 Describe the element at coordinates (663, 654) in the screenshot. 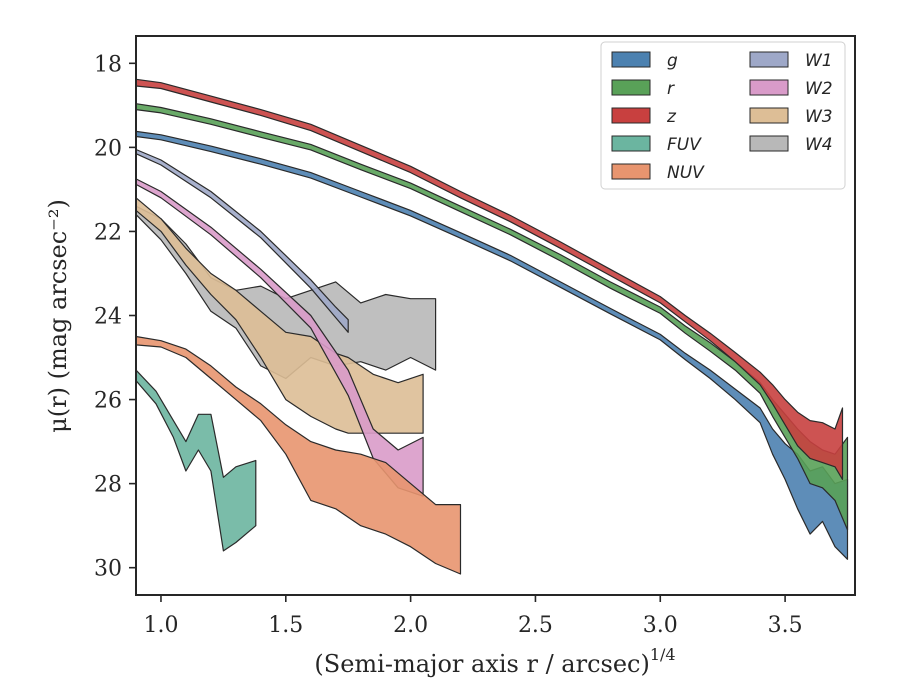

I see `x-axis-label-exponent: 1/4` at that location.